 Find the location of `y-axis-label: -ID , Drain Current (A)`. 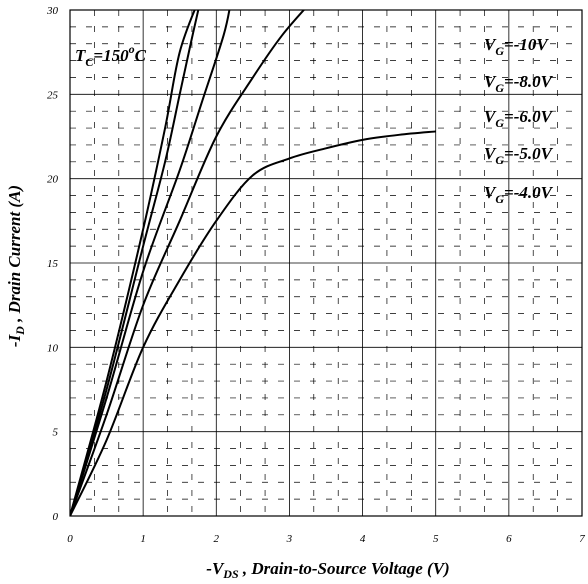

y-axis-label: -ID , Drain Current (A) is located at coordinates (16, 266).